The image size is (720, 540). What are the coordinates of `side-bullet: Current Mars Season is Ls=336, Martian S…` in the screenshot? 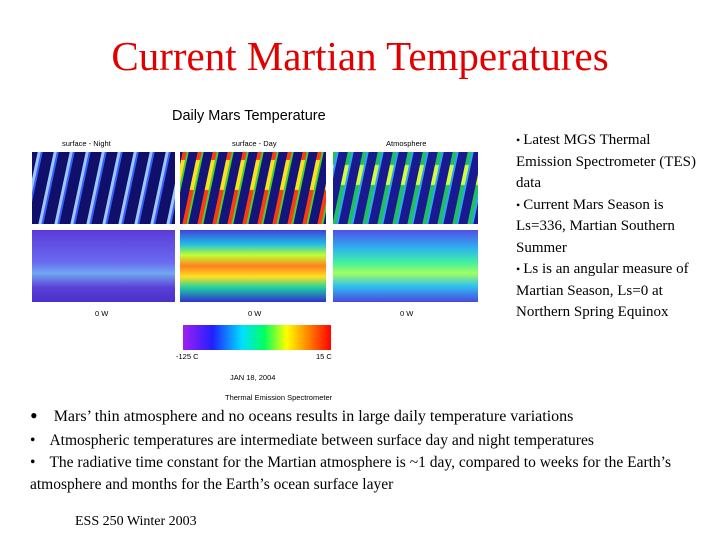 It's located at (611, 227).